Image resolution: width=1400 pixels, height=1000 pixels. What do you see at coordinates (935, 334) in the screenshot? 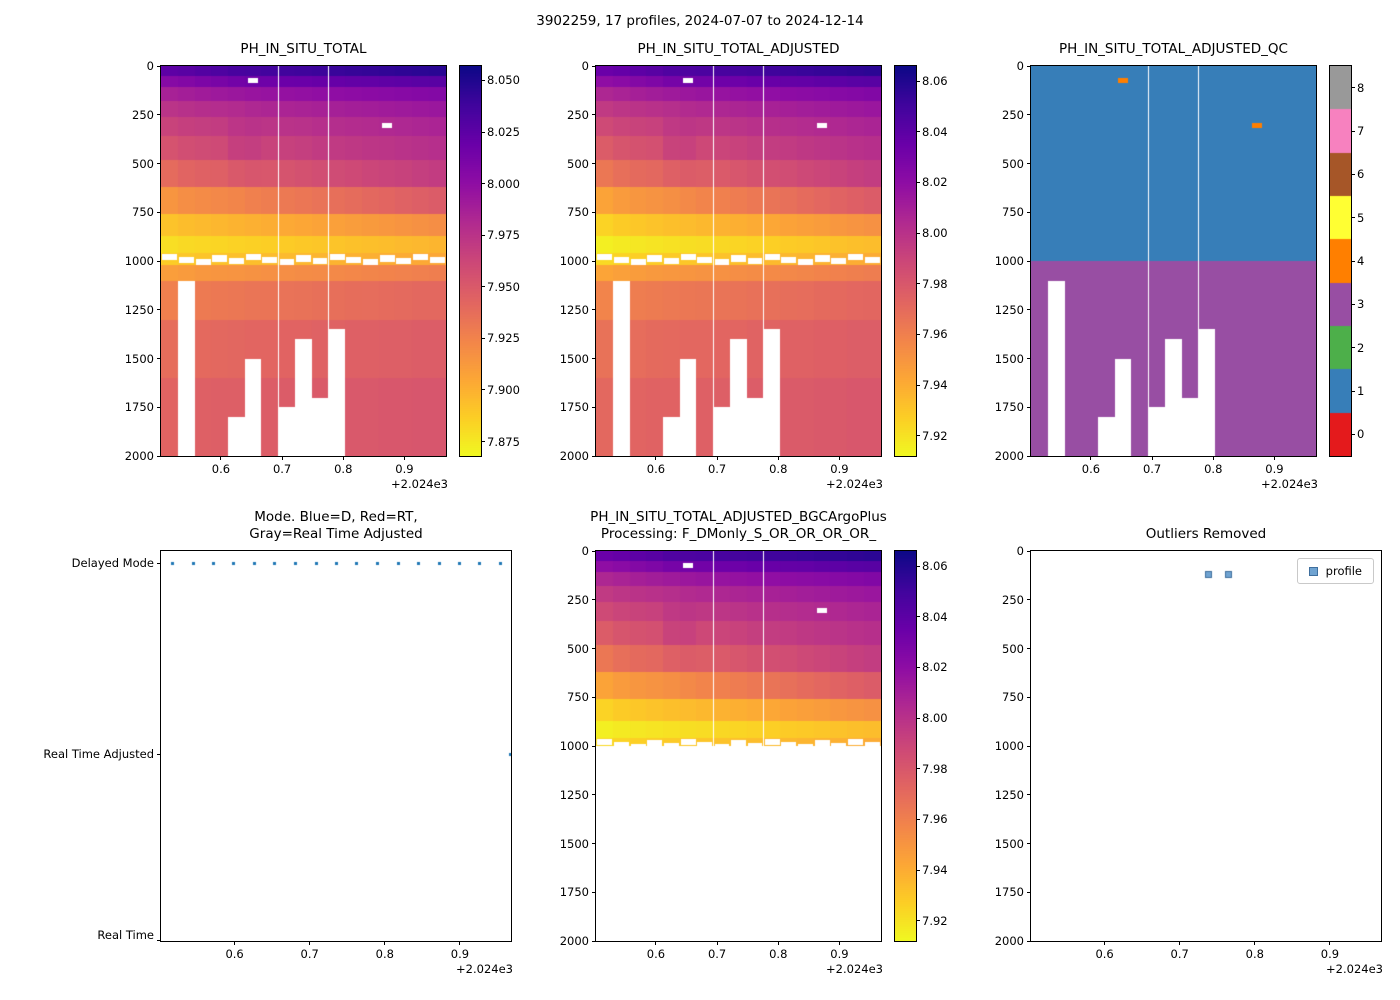
I see `colorbar-tick-label: 7.96` at bounding box center [935, 334].